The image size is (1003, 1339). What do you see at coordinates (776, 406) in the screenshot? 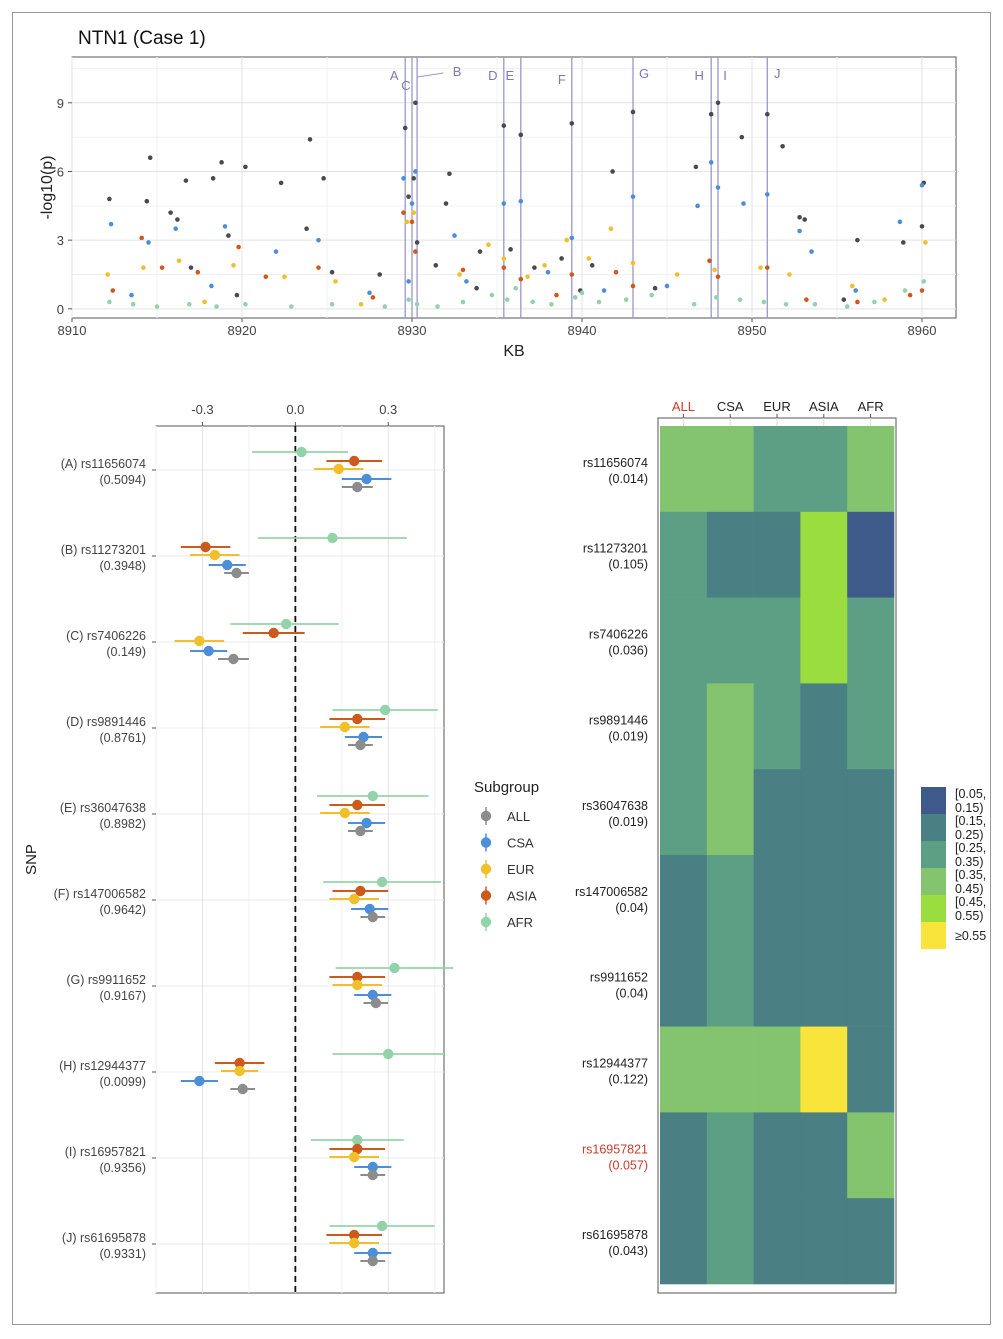
I see `heatmap-column-label: EUR` at bounding box center [776, 406].